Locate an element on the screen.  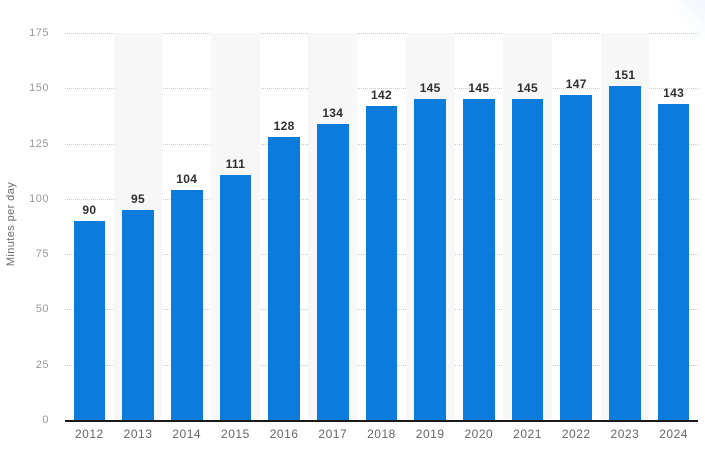
column-2022: 147 is located at coordinates (576, 226).